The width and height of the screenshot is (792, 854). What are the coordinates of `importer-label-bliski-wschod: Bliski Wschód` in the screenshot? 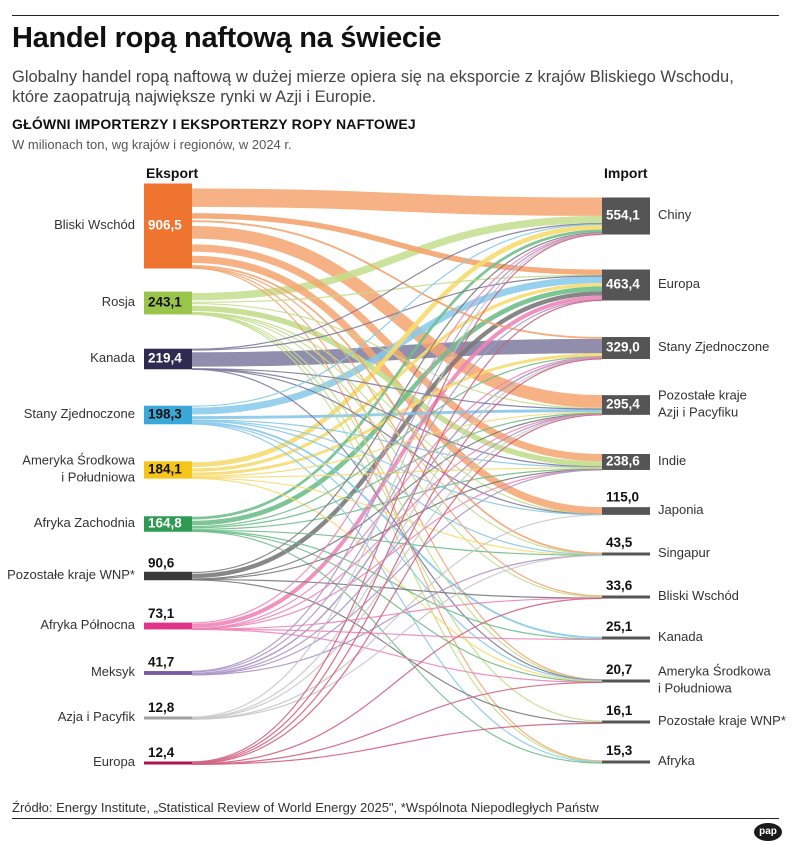 It's located at (698, 595).